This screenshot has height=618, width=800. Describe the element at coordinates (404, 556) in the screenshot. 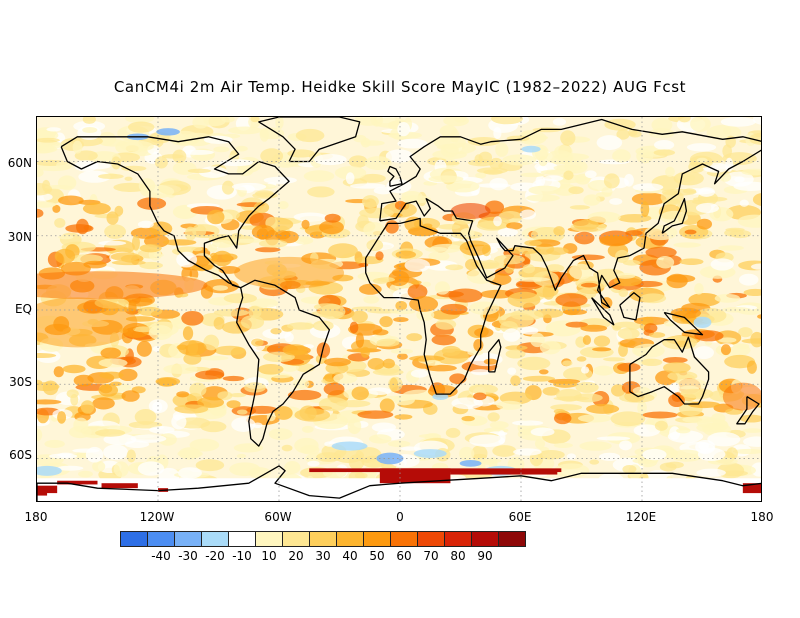

I see `colorbar-tick-label: 60` at that location.